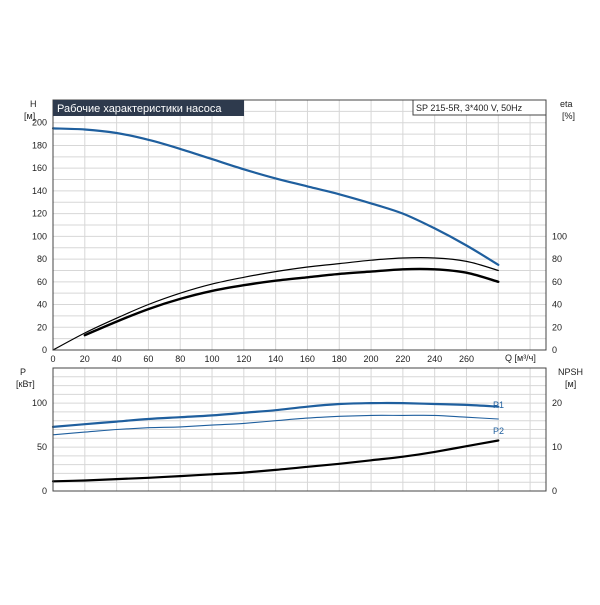 This screenshot has height=605, width=600. I want to click on tick-label-h: 100, so click(39, 236).